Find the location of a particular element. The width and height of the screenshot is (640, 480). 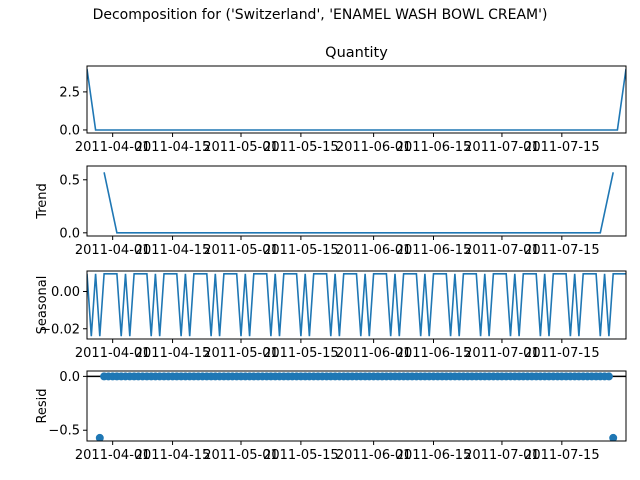

y-tick-label: 0.5 is located at coordinates (69, 180).